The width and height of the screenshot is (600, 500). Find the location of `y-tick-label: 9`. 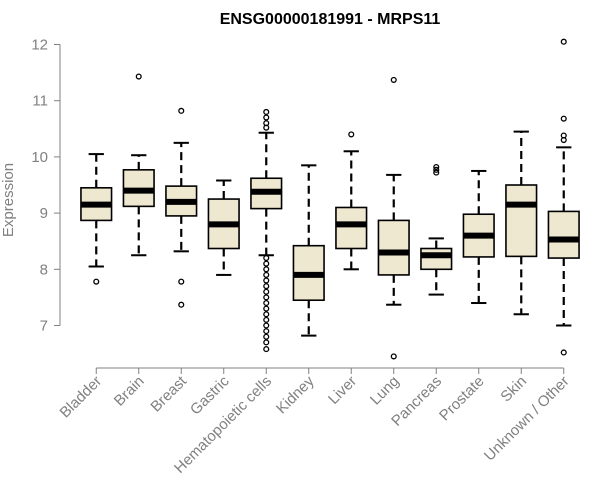

y-tick-label: 9 is located at coordinates (44, 213).